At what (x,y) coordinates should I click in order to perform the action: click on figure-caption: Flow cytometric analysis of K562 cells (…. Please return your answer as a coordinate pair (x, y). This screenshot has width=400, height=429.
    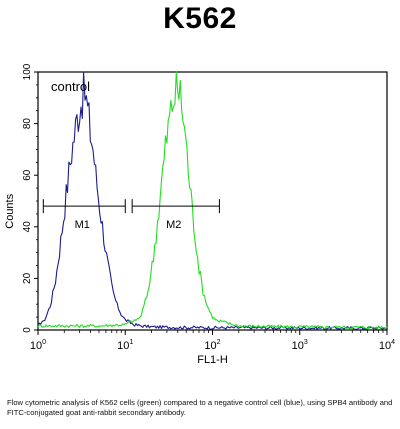
    Looking at the image, I should click on (200, 407).